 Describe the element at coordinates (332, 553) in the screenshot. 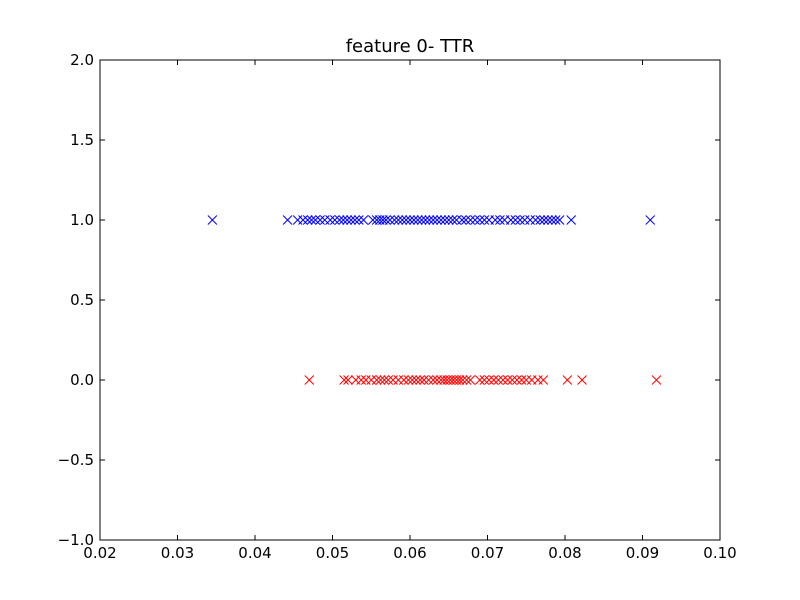

I see `x-tick-label: 0.05` at that location.